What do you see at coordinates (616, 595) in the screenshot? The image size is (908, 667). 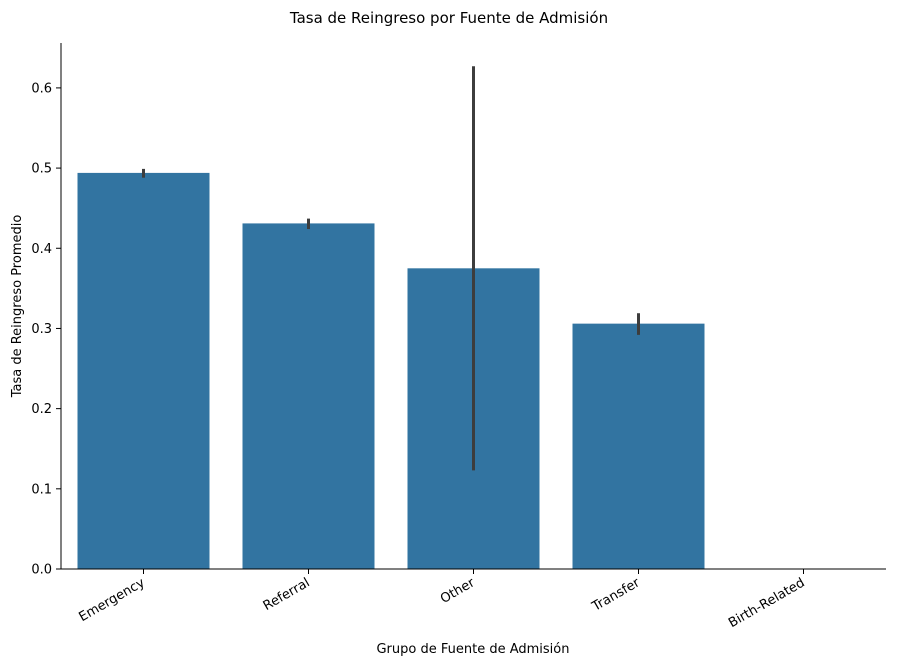 I see `x-tick-label: Transfer` at bounding box center [616, 595].